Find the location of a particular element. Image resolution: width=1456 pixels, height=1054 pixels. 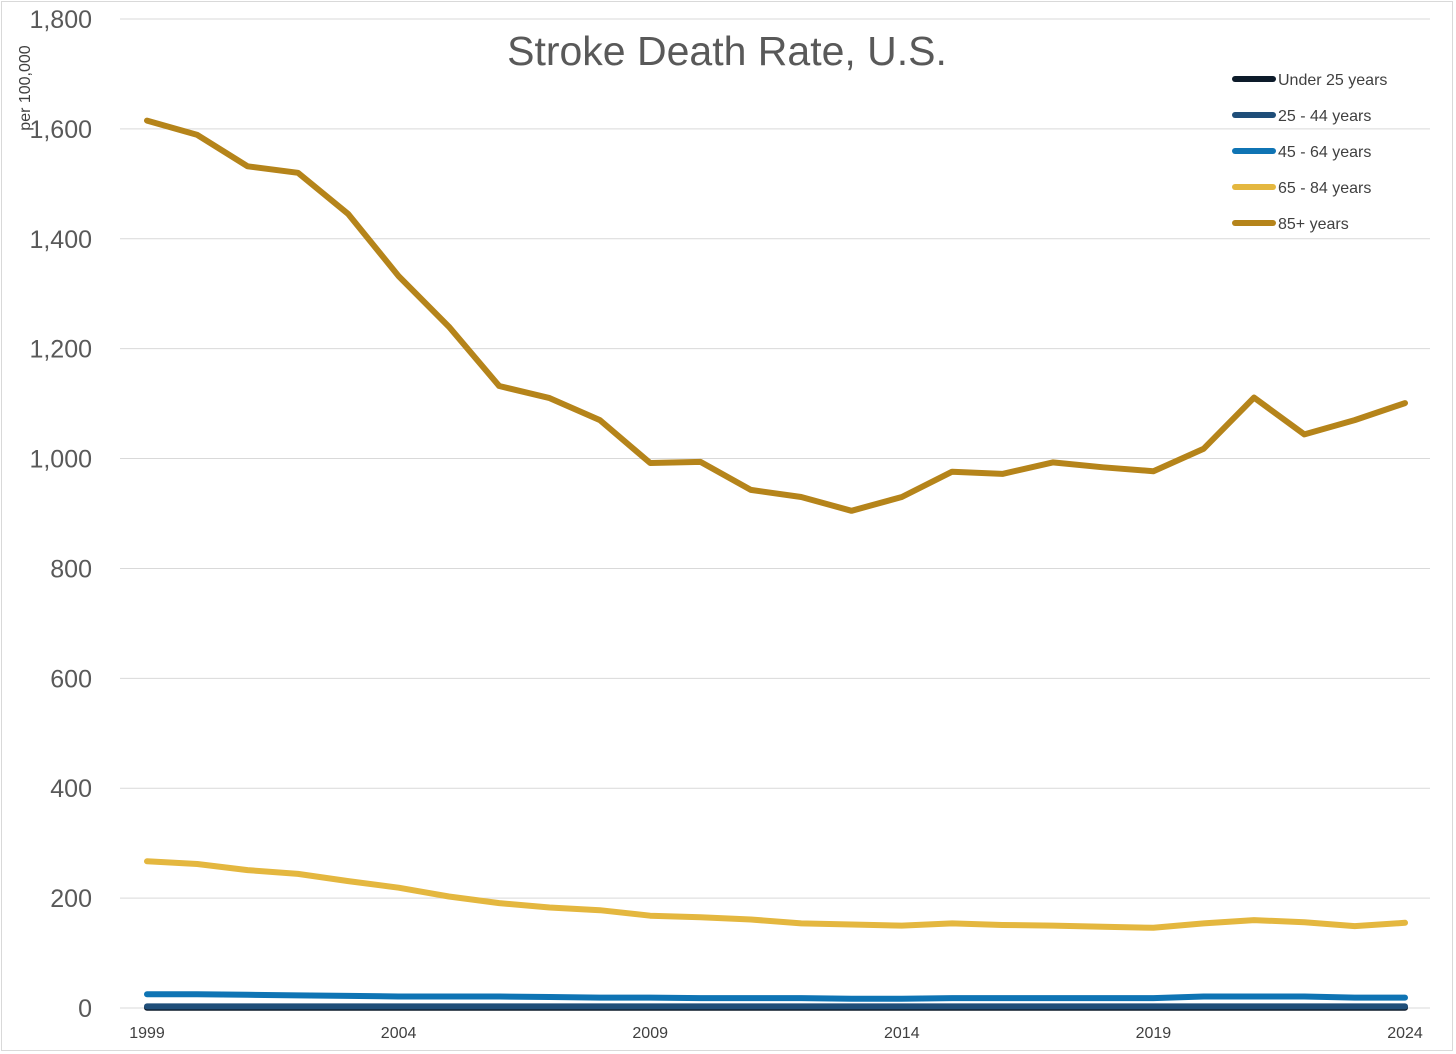

y-tick-label: 0 is located at coordinates (85, 1009).